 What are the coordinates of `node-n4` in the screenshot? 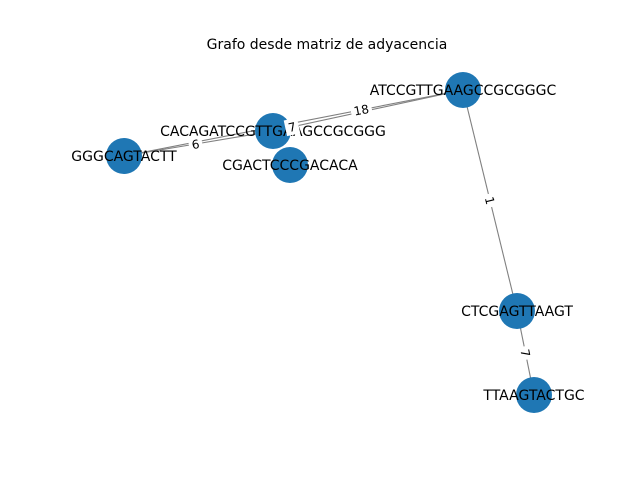 It's located at (463, 90).